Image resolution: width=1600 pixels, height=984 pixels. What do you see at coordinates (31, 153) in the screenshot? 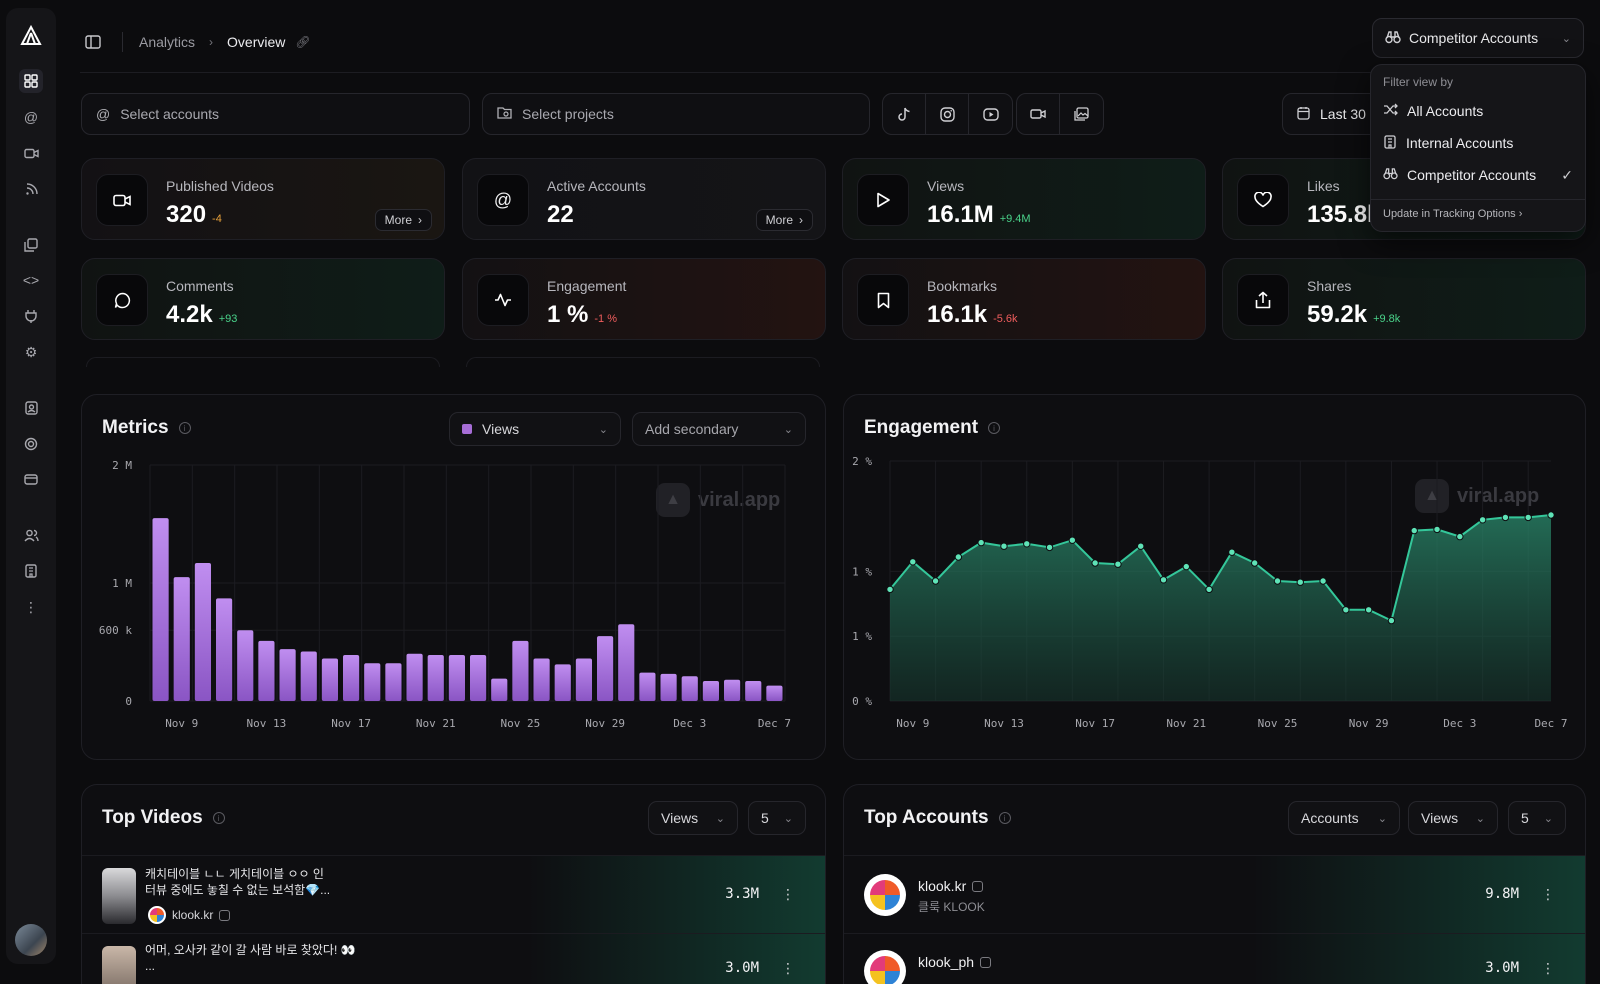
I see `video-camera-icon` at bounding box center [31, 153].